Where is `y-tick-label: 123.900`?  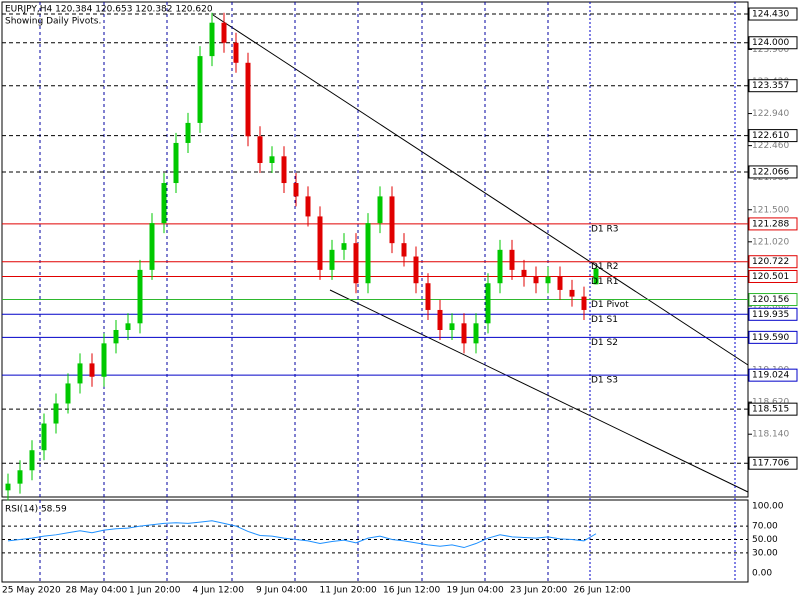 y-tick-label: 123.900 is located at coordinates (770, 50).